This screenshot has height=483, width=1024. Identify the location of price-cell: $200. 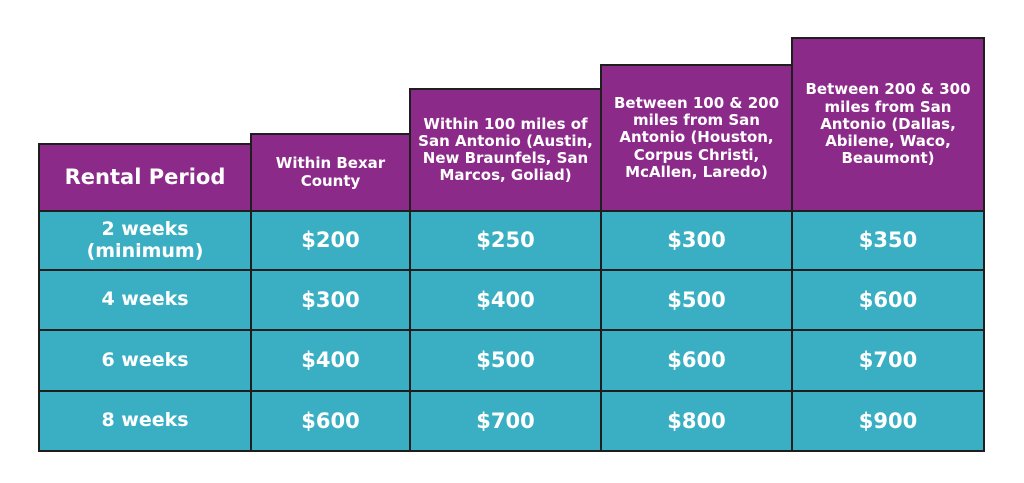
(330, 240).